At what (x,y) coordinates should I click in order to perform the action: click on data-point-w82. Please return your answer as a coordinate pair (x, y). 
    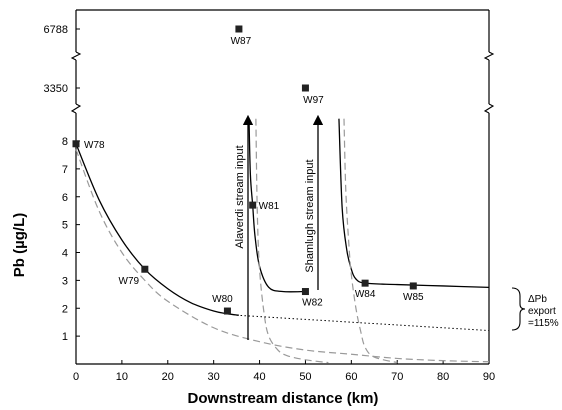
    Looking at the image, I should click on (305, 292).